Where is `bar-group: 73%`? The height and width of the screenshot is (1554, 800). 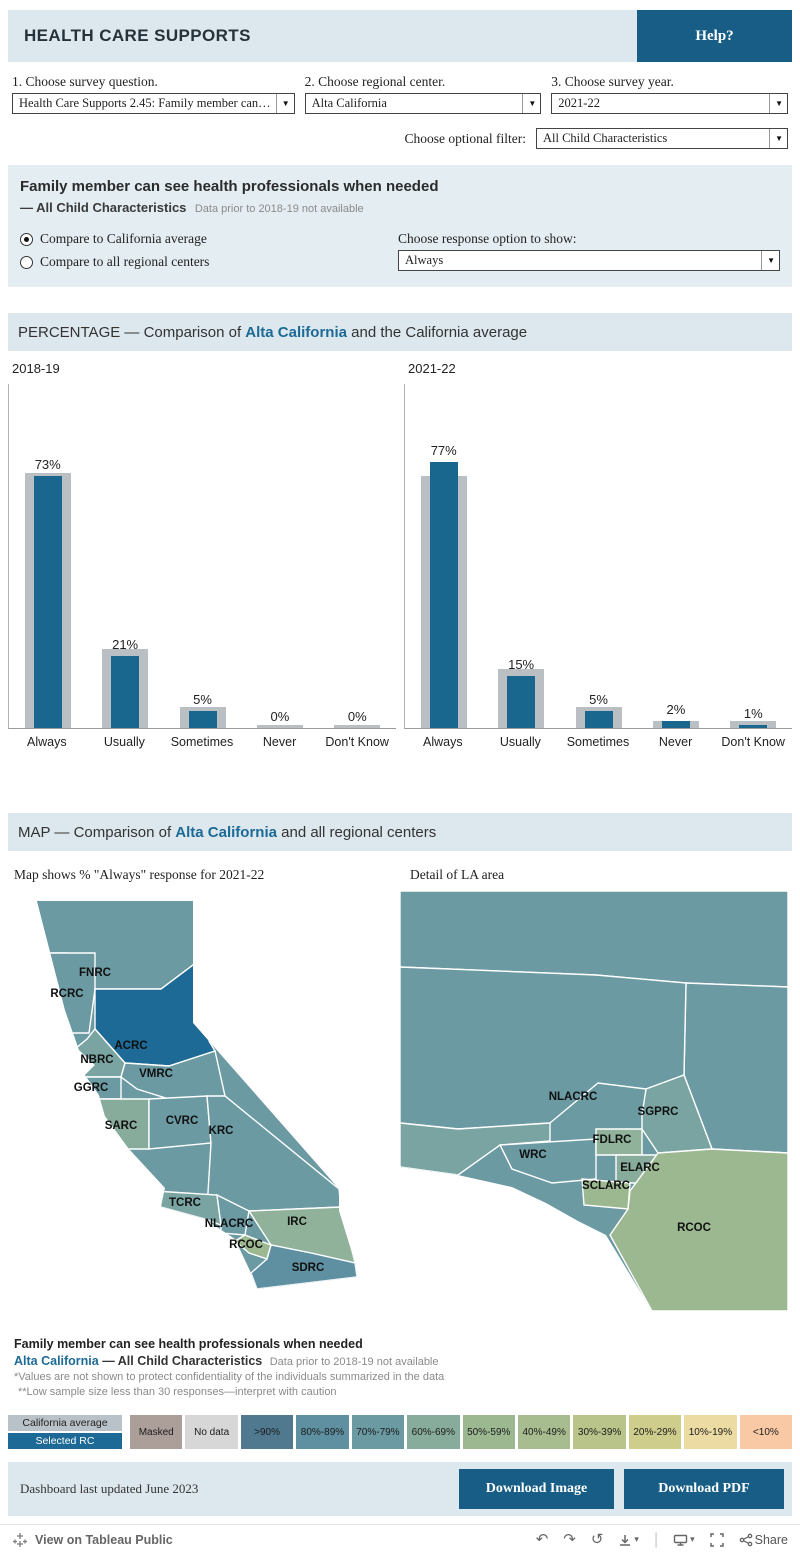
bar-group: 73% is located at coordinates (47, 556).